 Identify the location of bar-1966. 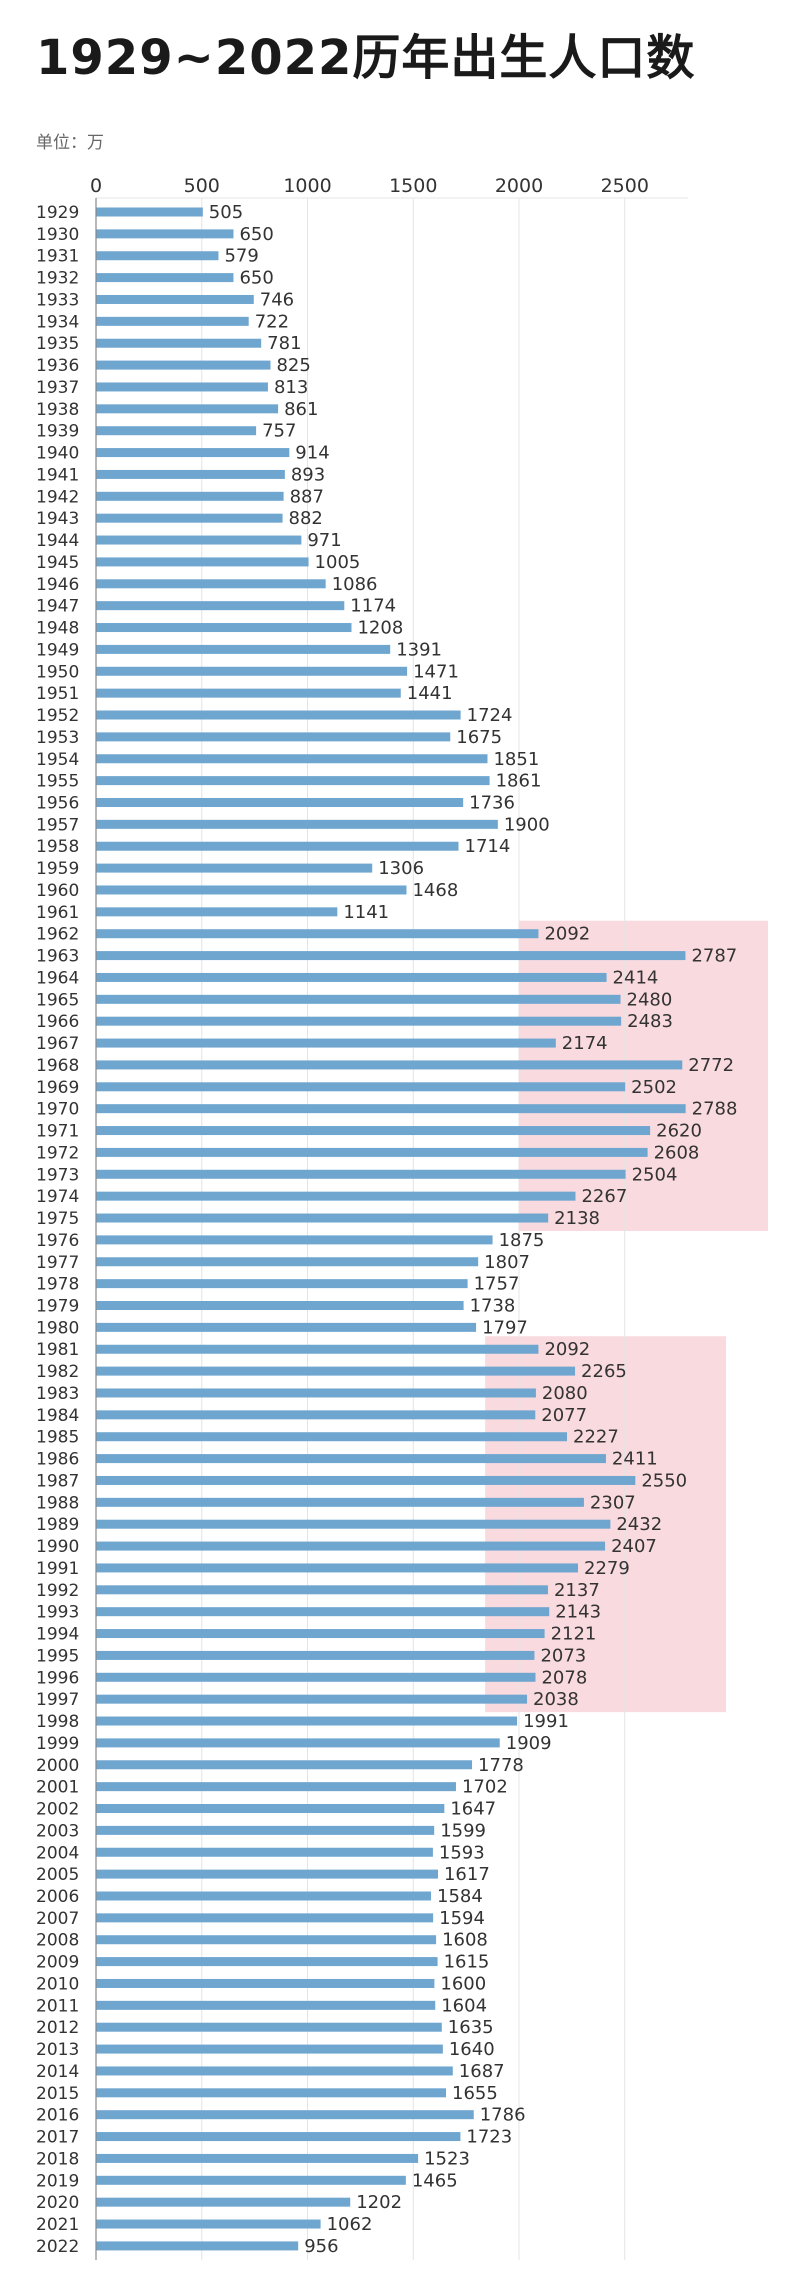
(359, 1021).